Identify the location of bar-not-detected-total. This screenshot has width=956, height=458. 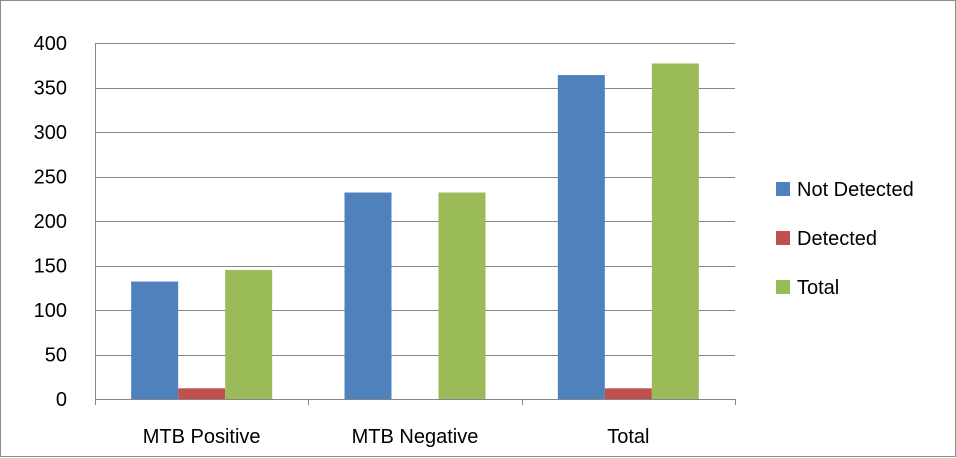
(581, 237).